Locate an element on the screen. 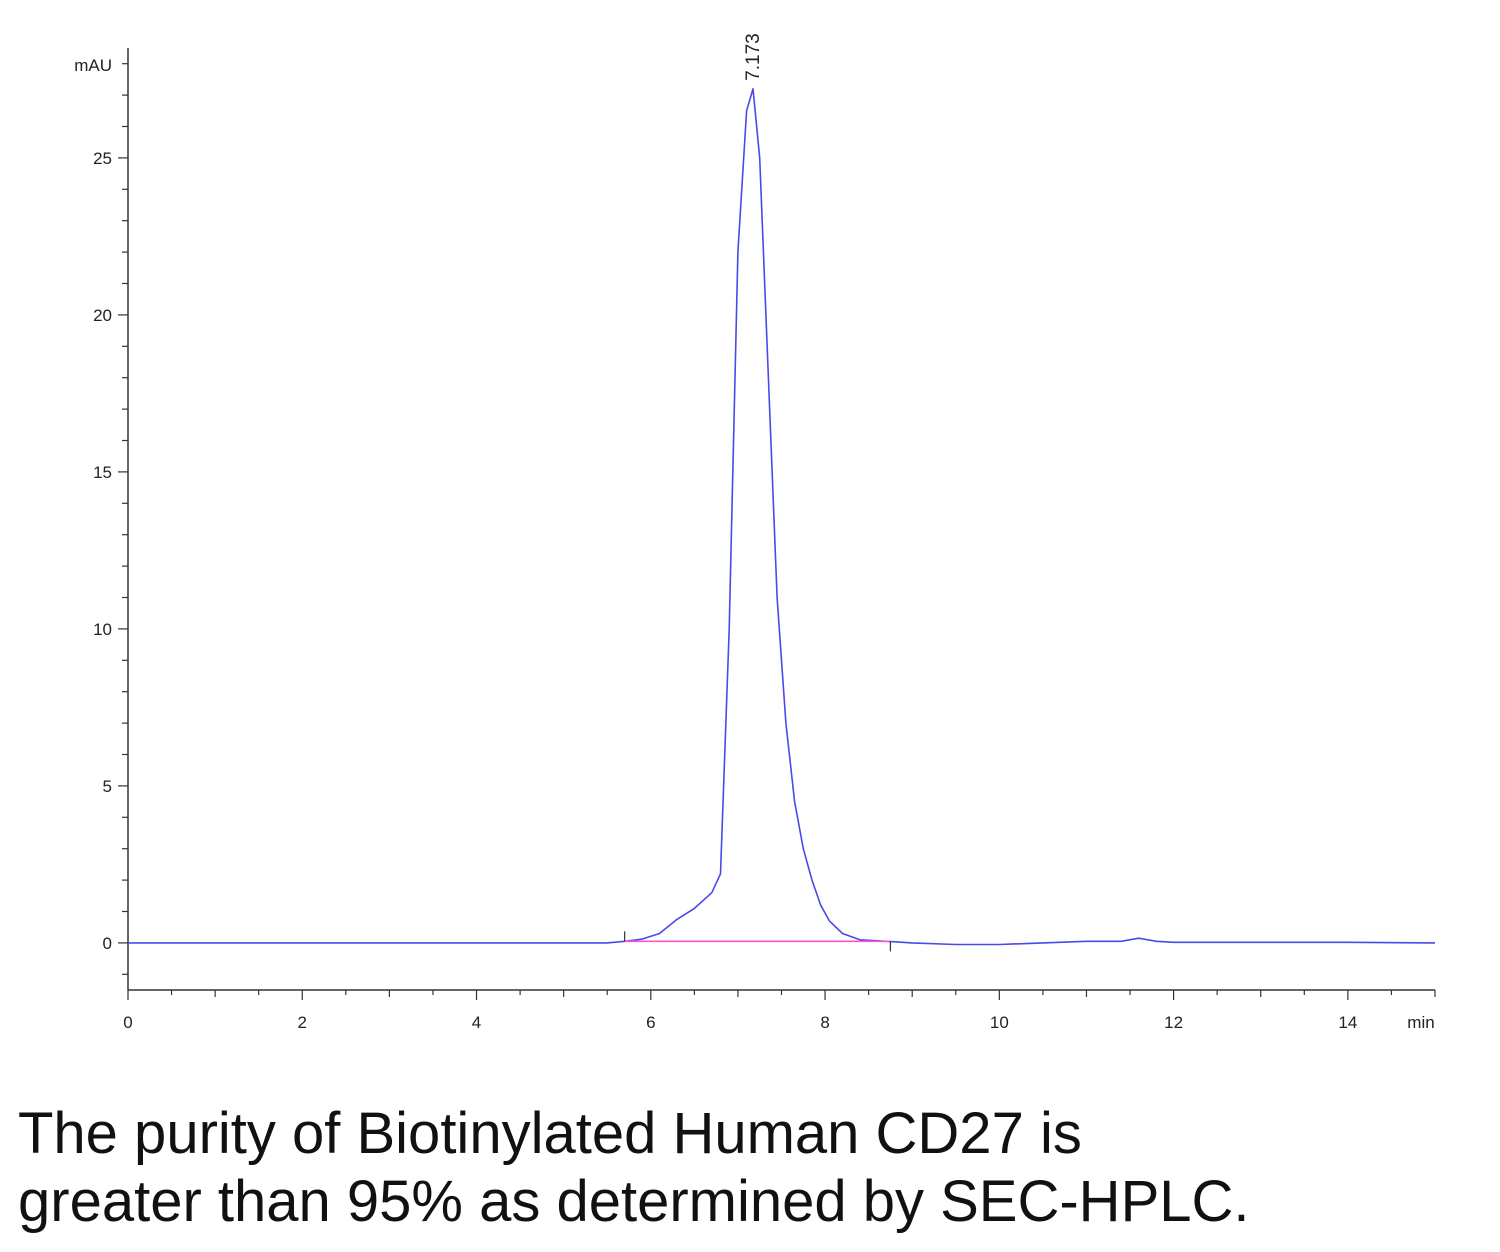  peak-label: 7.173 is located at coordinates (753, 57).